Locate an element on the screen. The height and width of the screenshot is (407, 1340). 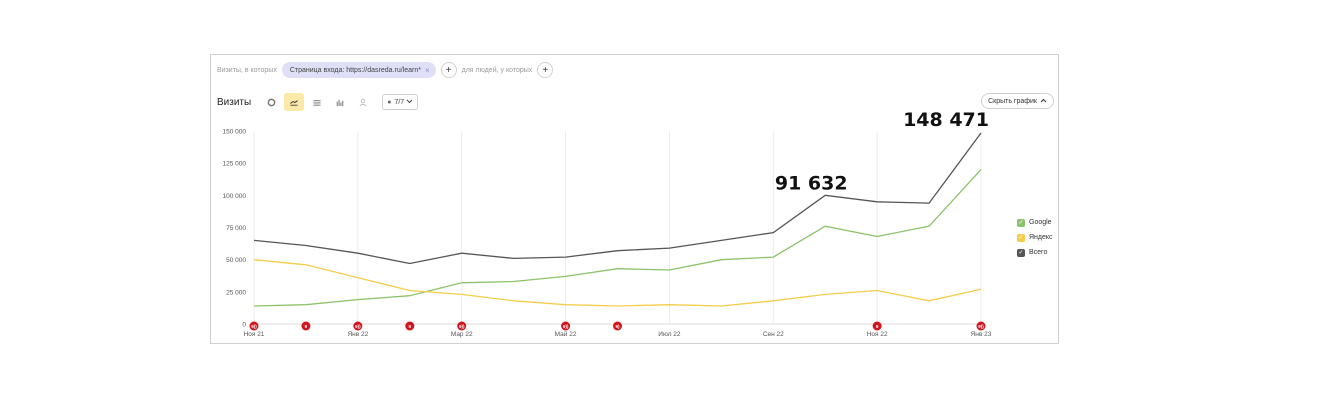
x-tick-label: Сен 22 is located at coordinates (773, 334).